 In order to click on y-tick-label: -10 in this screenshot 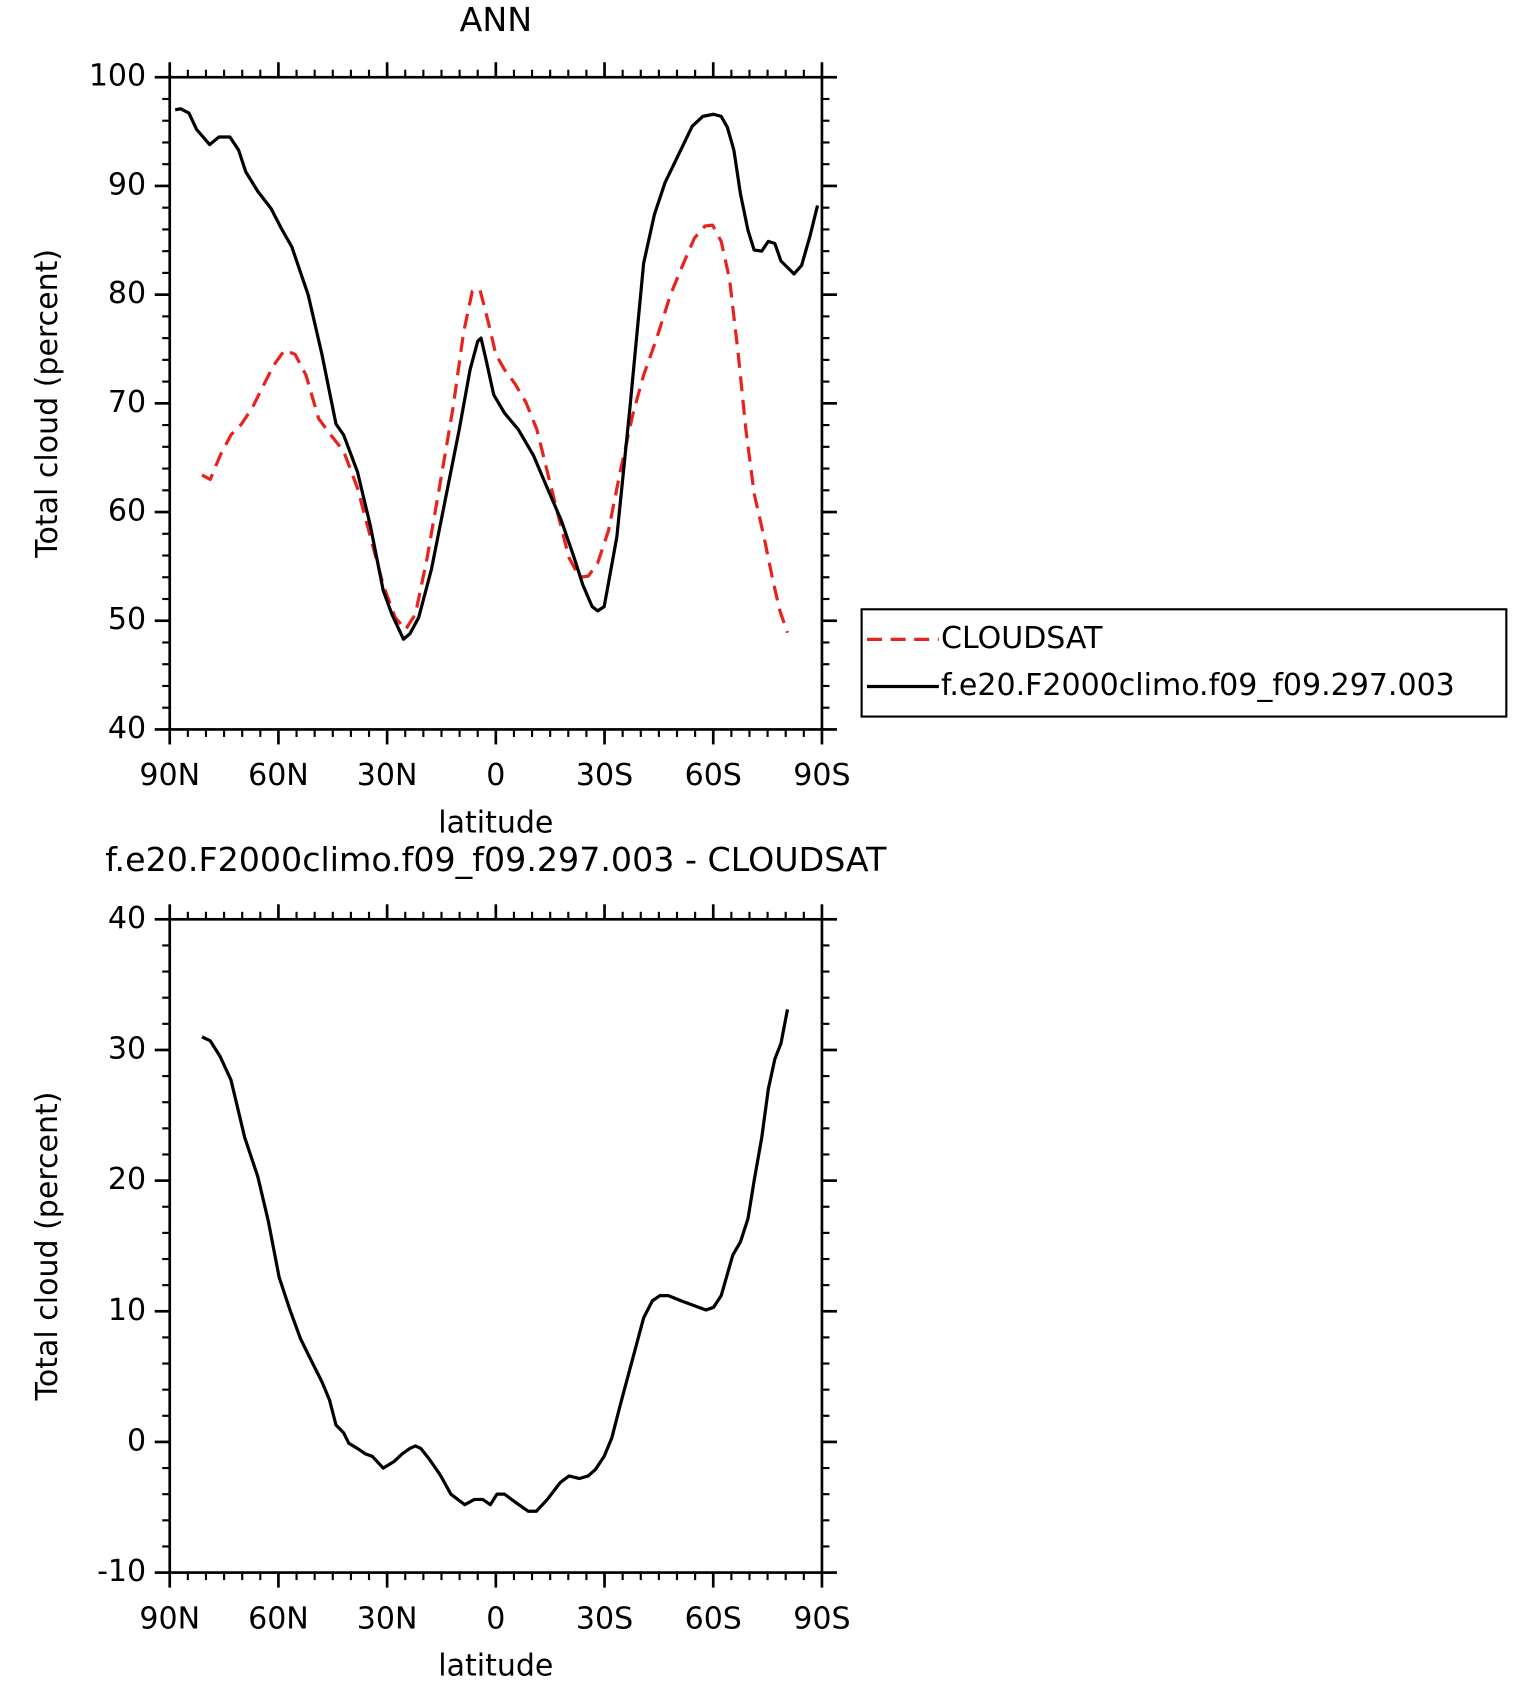, I will do `click(121, 1571)`.